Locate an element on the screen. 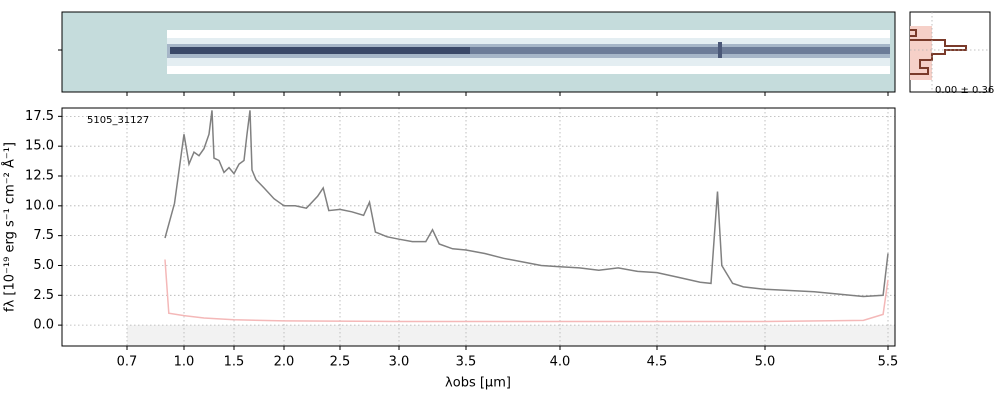 This screenshot has height=400, width=1000. stats-label: 0.00 ± 0.36 is located at coordinates (964, 90).